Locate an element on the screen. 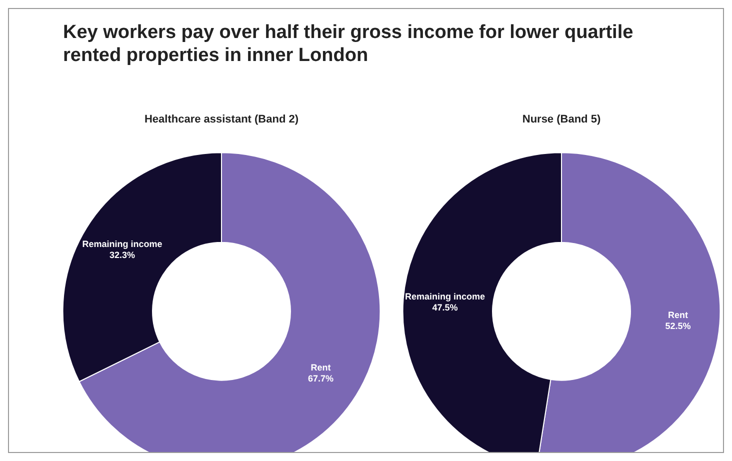 The image size is (732, 461). chart-subtitle: Nurse (Band 5) is located at coordinates (561, 120).